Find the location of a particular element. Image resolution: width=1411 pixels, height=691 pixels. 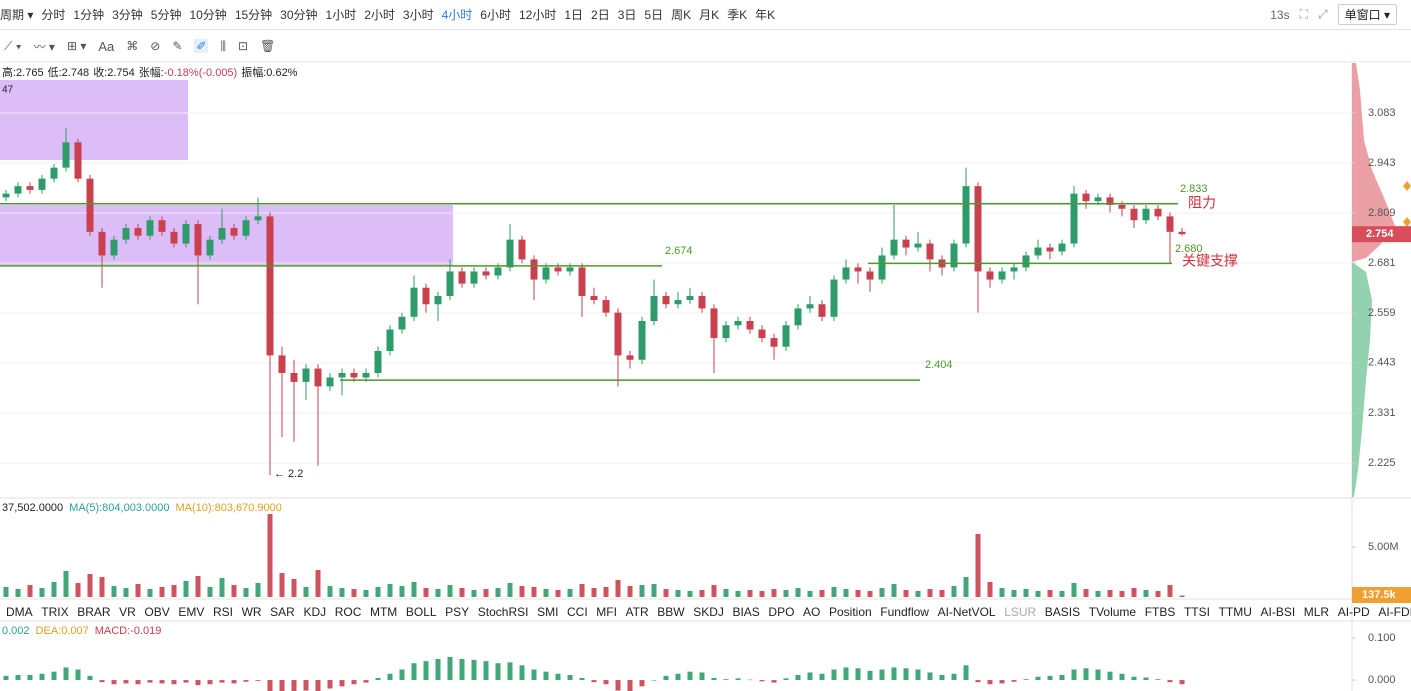

indicator-tab: StochRSI is located at coordinates (503, 611).